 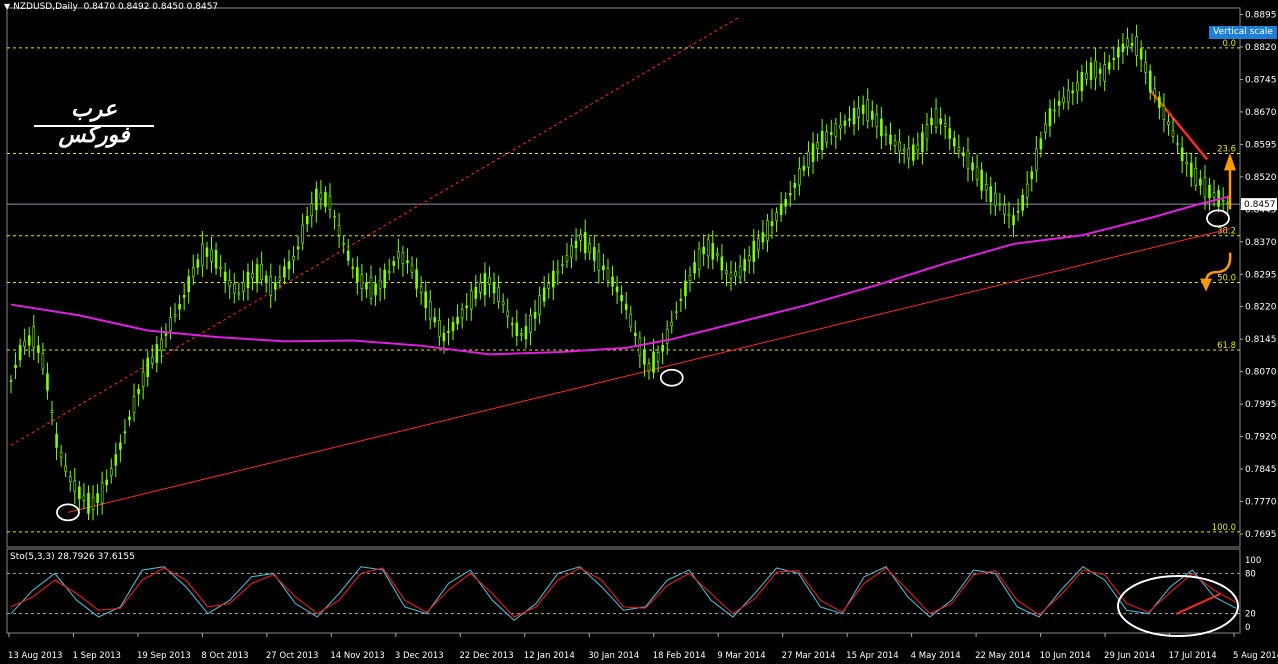 I want to click on y-tick-label: 0.8370, so click(x=1261, y=243).